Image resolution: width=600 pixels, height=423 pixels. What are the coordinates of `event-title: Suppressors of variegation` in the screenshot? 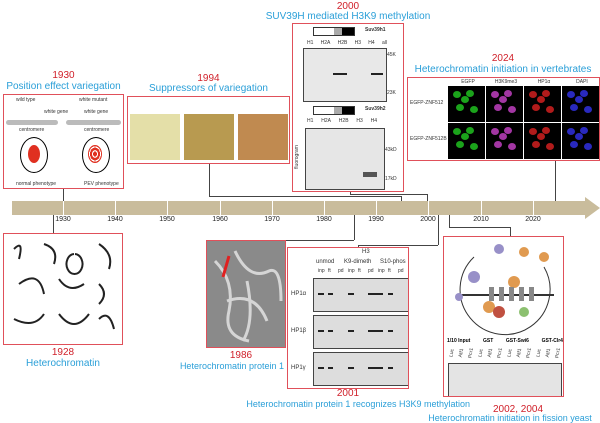 It's located at (208, 88).